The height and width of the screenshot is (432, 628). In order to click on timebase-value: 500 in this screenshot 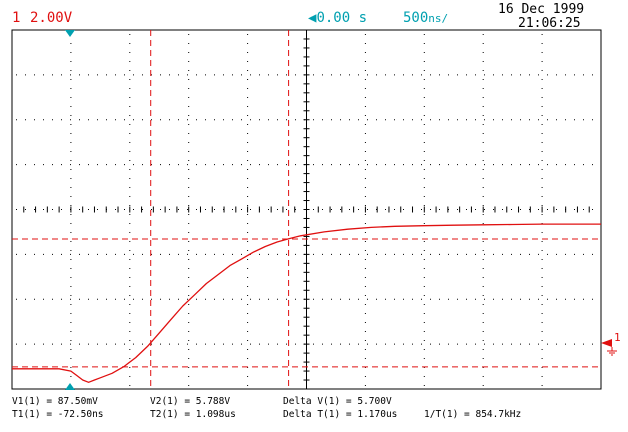, I will do `click(416, 18)`.